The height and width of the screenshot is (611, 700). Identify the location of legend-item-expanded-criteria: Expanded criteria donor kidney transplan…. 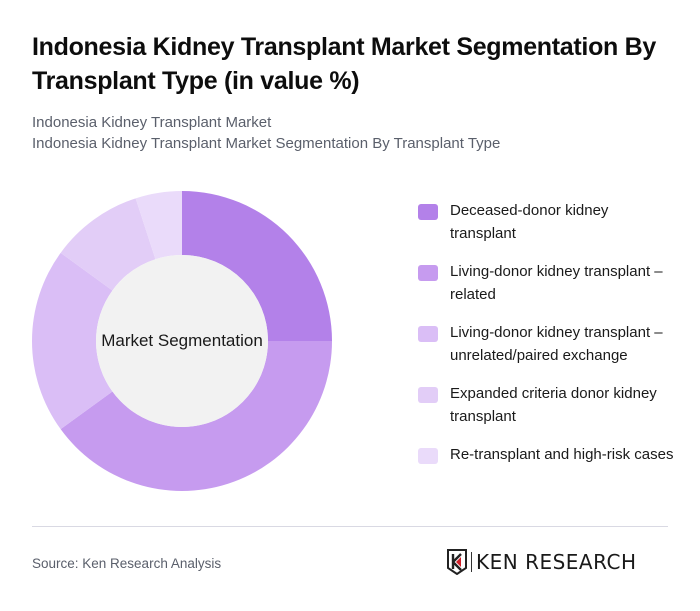
(548, 405).